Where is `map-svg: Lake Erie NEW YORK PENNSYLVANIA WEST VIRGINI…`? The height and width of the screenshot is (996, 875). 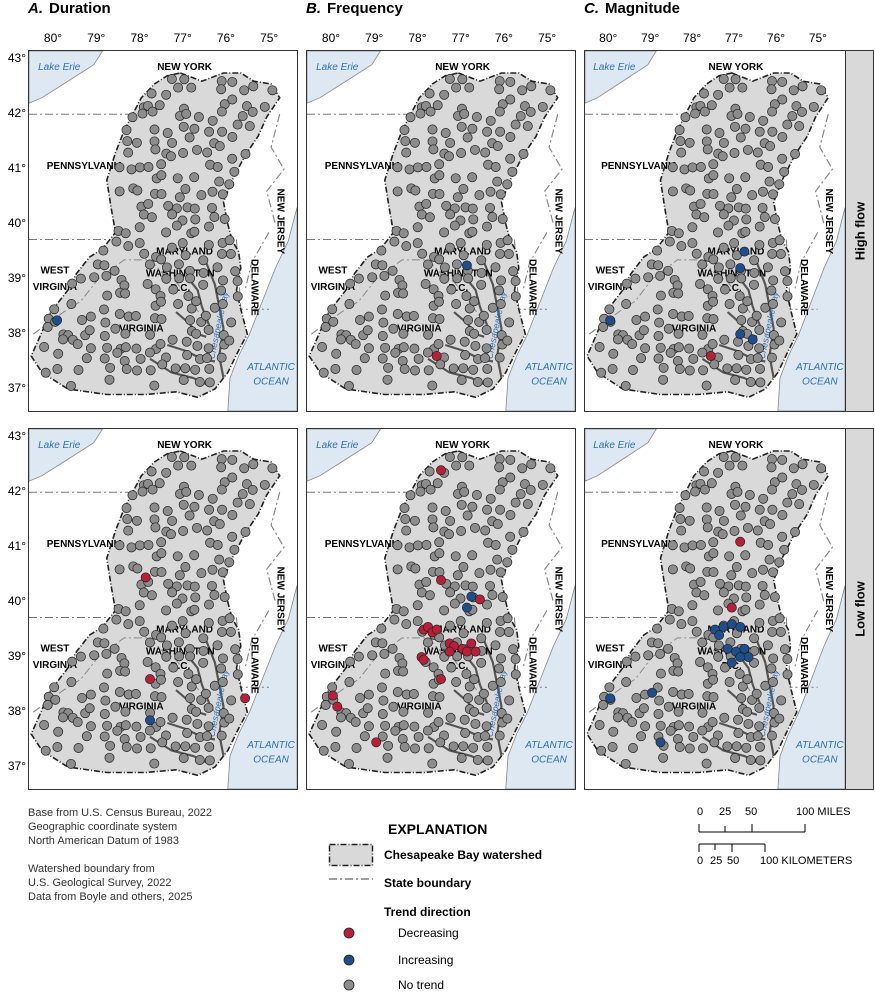
map-svg: Lake Erie NEW YORK PENNSYLVANIA WEST VIRGINI… is located at coordinates (163, 231).